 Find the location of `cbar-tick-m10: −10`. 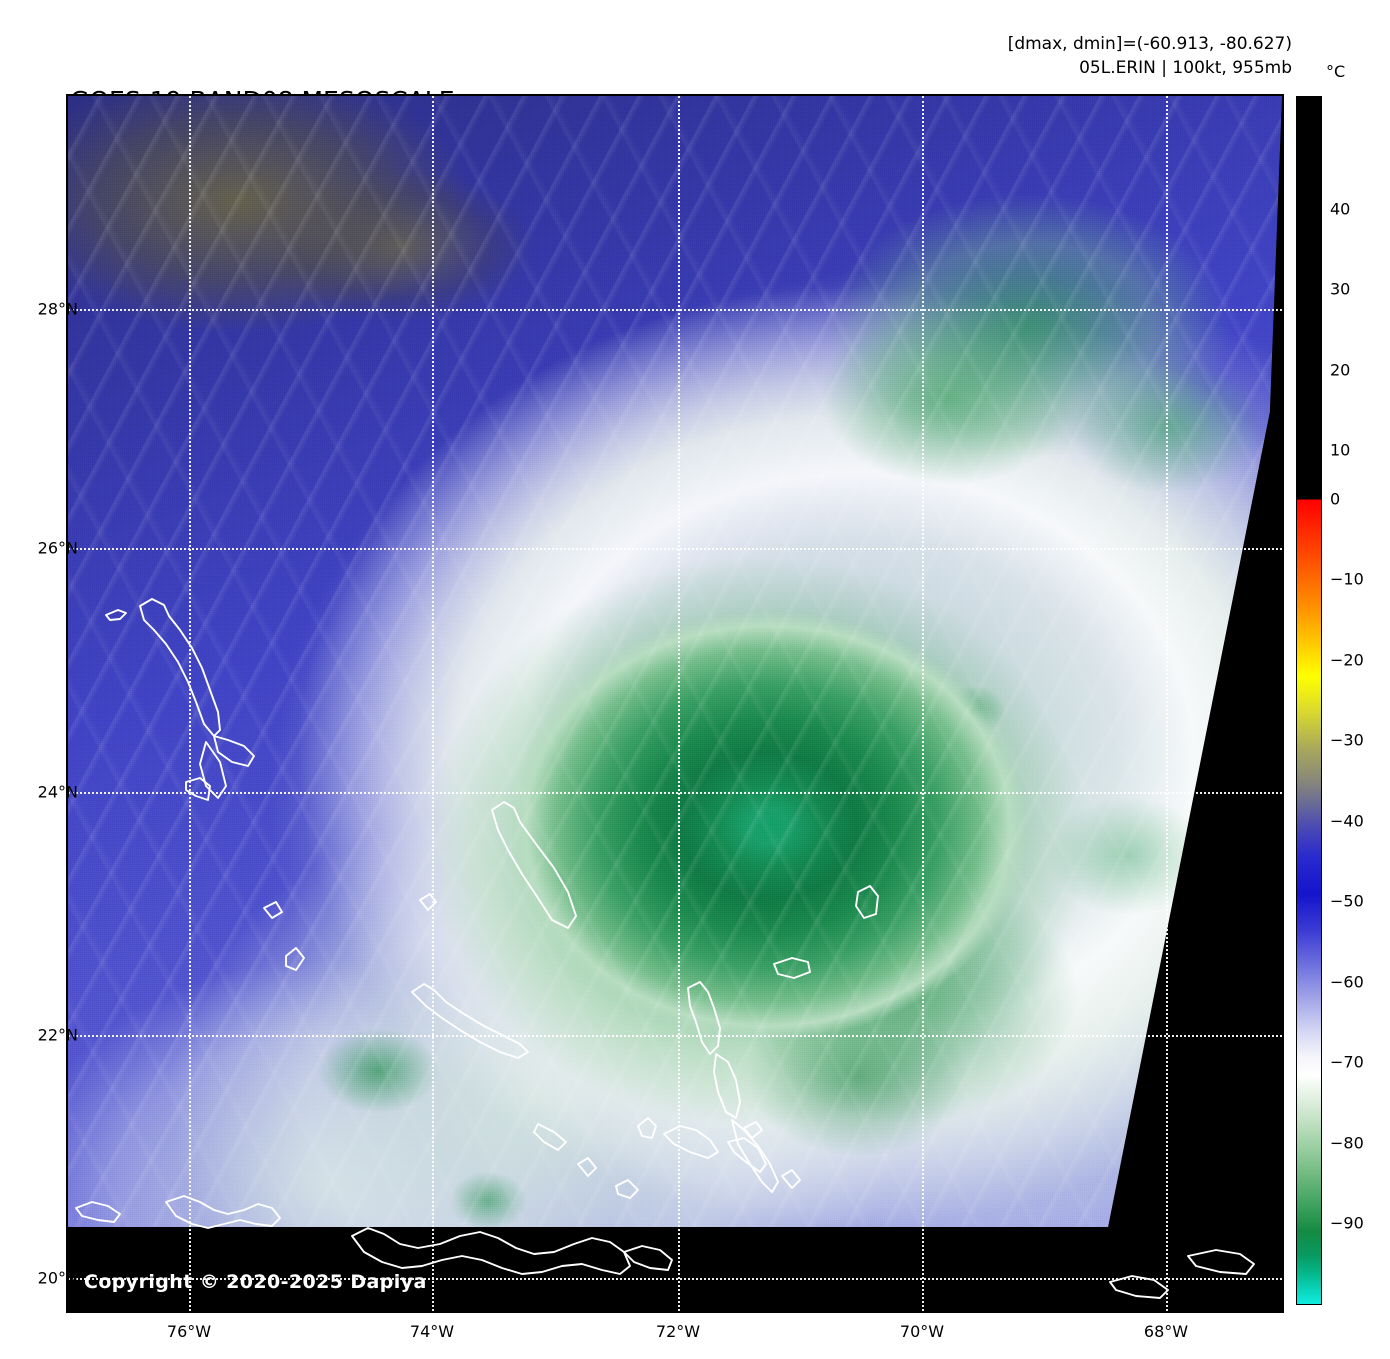

cbar-tick-m10: −10 is located at coordinates (1347, 579).